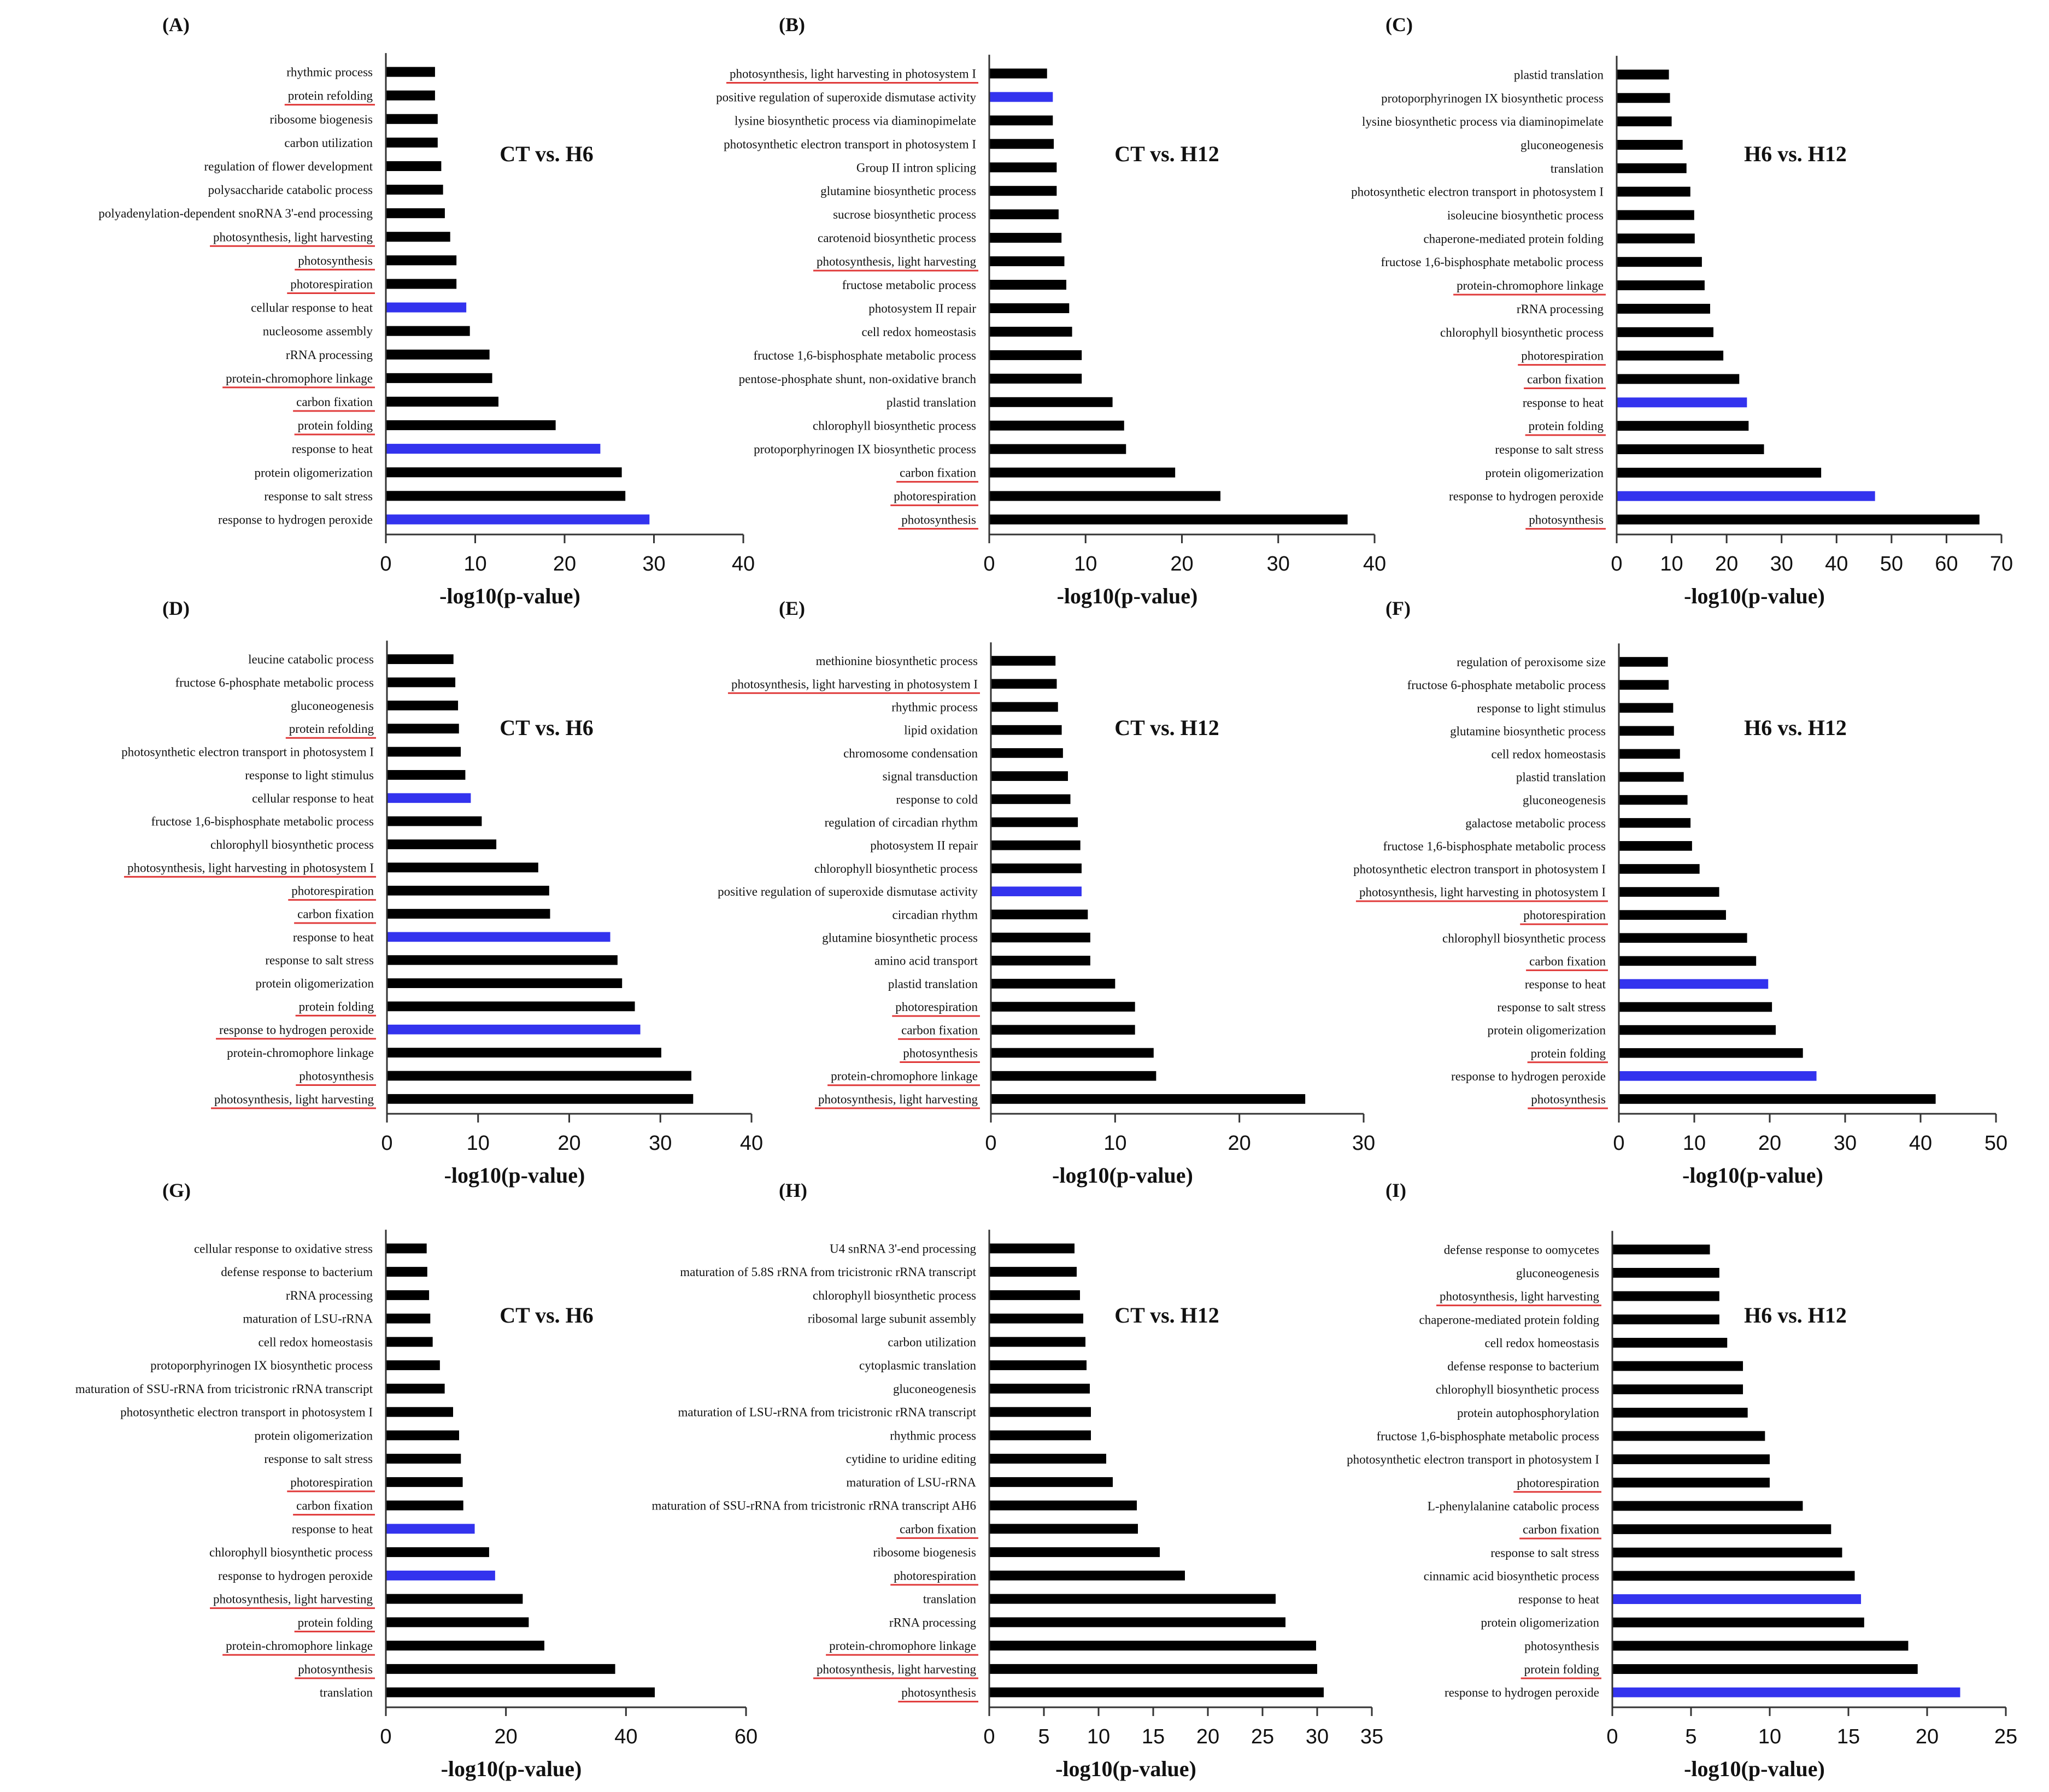 The height and width of the screenshot is (1792, 2049). What do you see at coordinates (331, 729) in the screenshot?
I see `category-label: protein refolding` at bounding box center [331, 729].